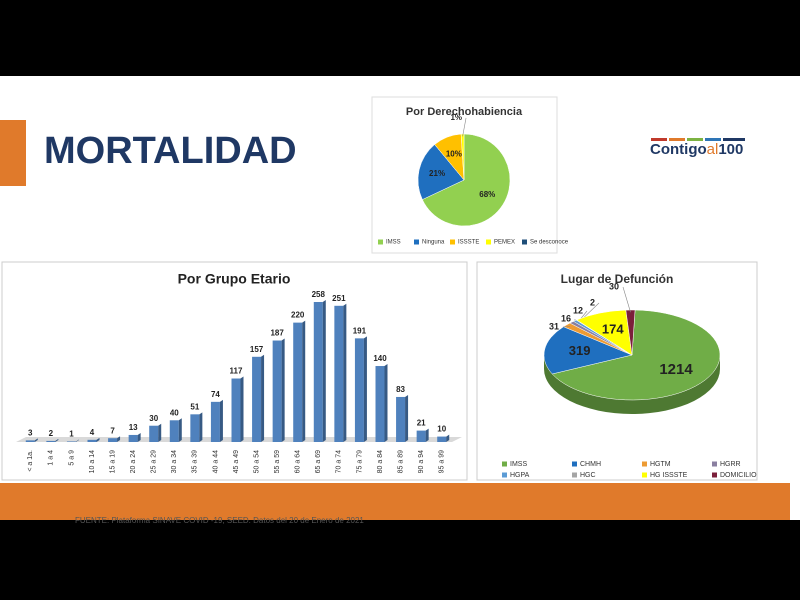 This screenshot has width=800, height=600. What do you see at coordinates (51, 458) in the screenshot?
I see `x-tick-label: 1 a 4` at bounding box center [51, 458].